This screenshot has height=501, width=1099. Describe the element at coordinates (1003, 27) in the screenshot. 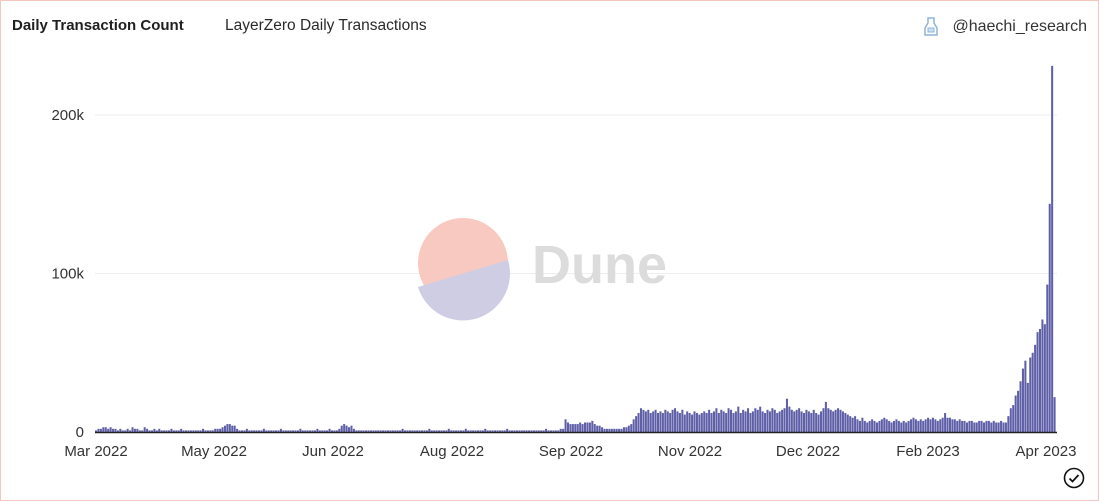

I see `author-link: @haechi_research` at that location.